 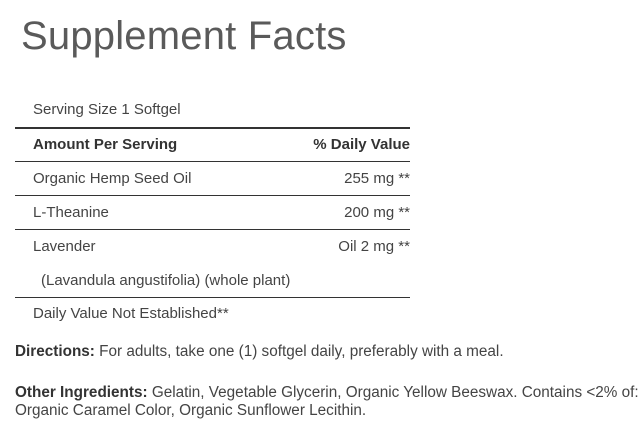 What do you see at coordinates (166, 280) in the screenshot?
I see `row-subtext: (Lavandula angustifolia) (whole plant)` at bounding box center [166, 280].